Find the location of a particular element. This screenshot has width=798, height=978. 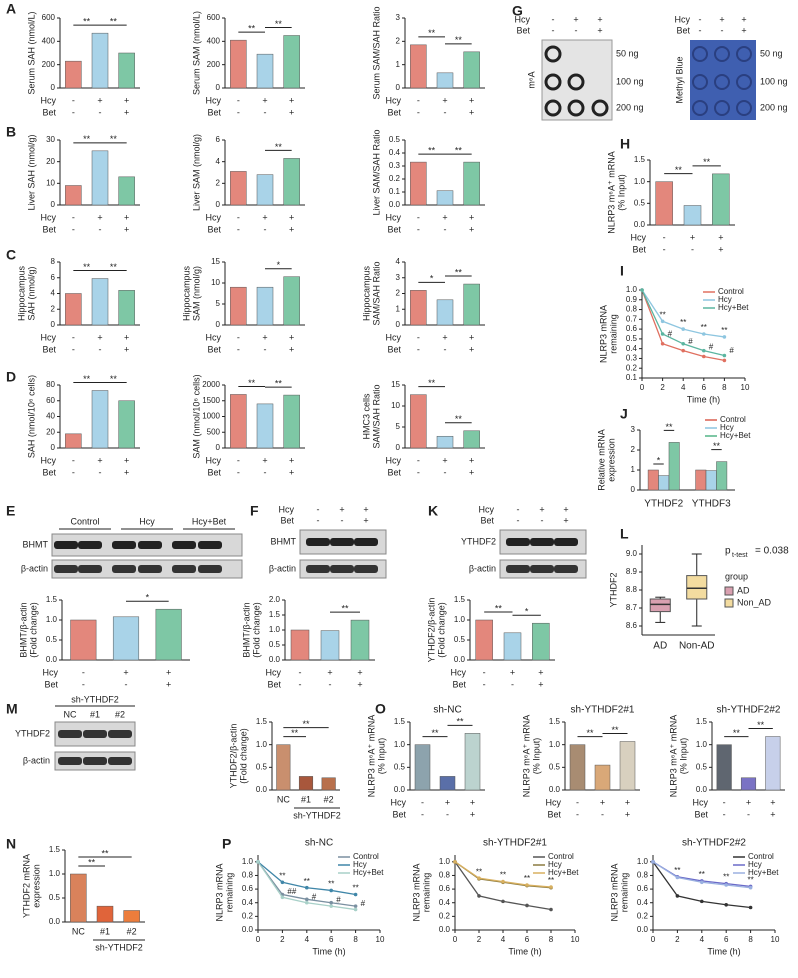

y-tick-label: 3 is located at coordinates (633, 429).